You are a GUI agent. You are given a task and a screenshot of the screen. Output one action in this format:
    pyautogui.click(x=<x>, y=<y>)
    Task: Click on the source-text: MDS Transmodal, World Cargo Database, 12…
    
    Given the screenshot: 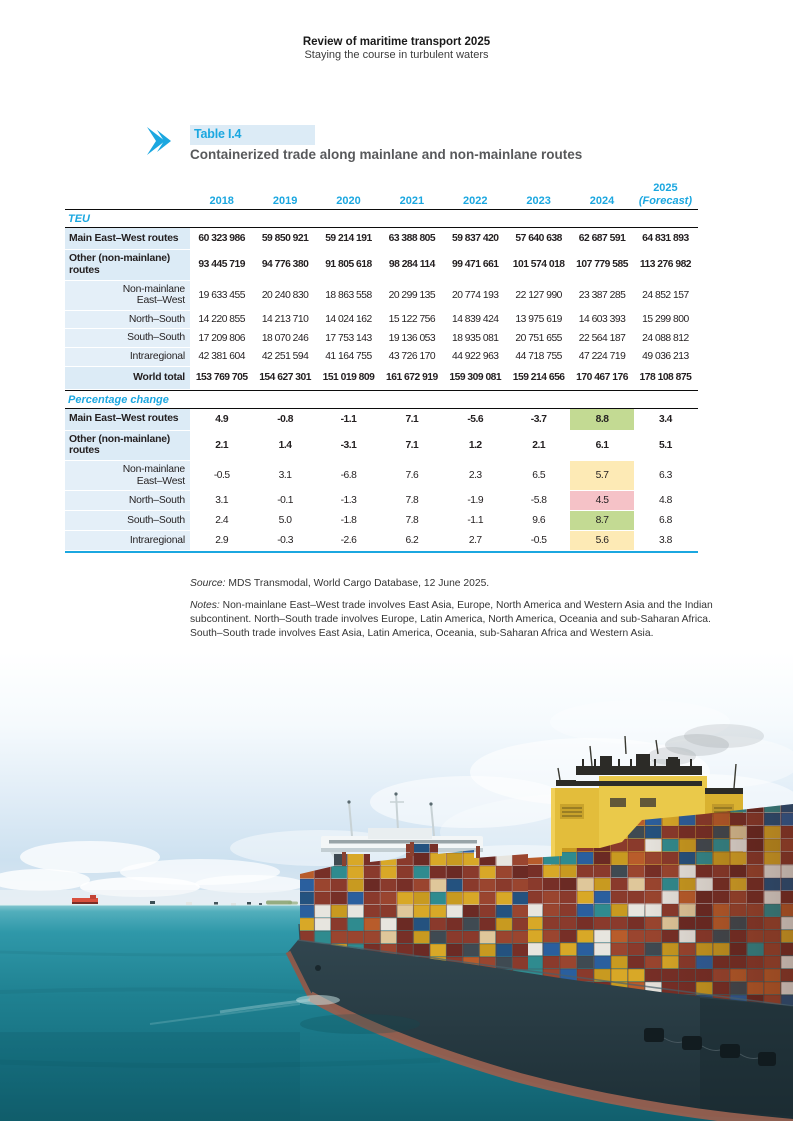 What is the action you would take?
    pyautogui.click(x=357, y=584)
    